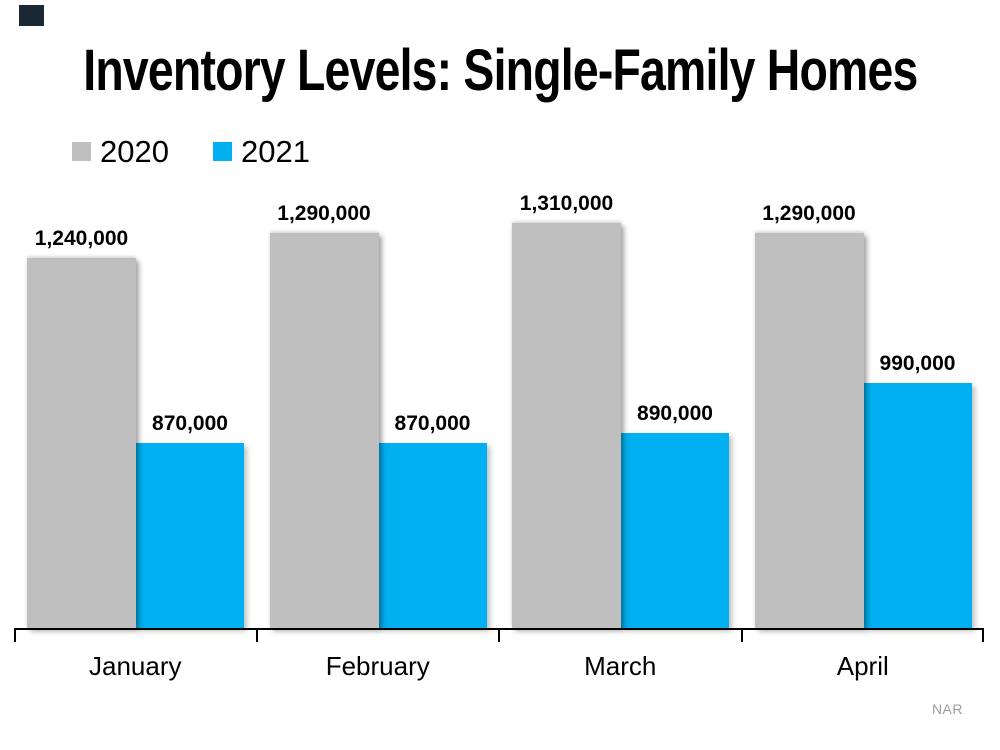 This screenshot has width=1000, height=750. I want to click on month-label-january: January, so click(135, 666).